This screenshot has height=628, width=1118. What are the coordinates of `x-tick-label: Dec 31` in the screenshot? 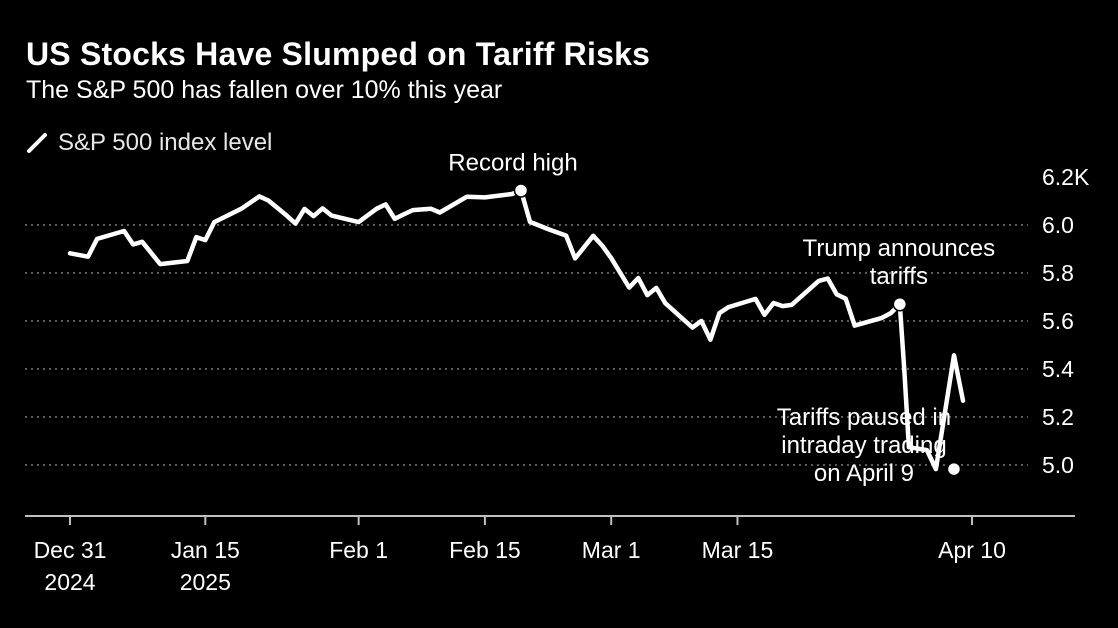 It's located at (70, 550).